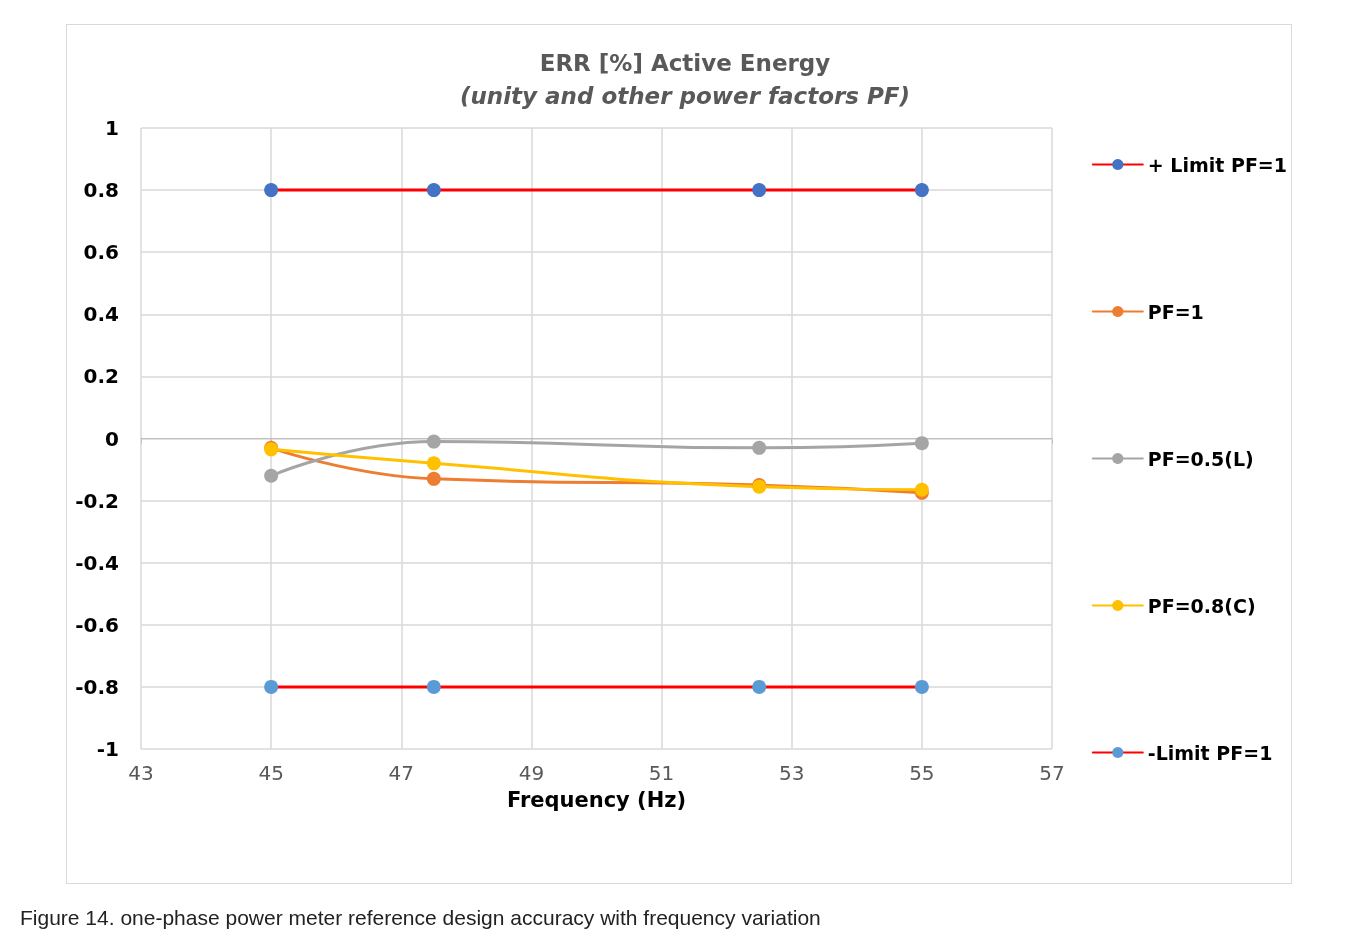 The height and width of the screenshot is (951, 1352). I want to click on y-tick-label: 0, so click(112, 438).